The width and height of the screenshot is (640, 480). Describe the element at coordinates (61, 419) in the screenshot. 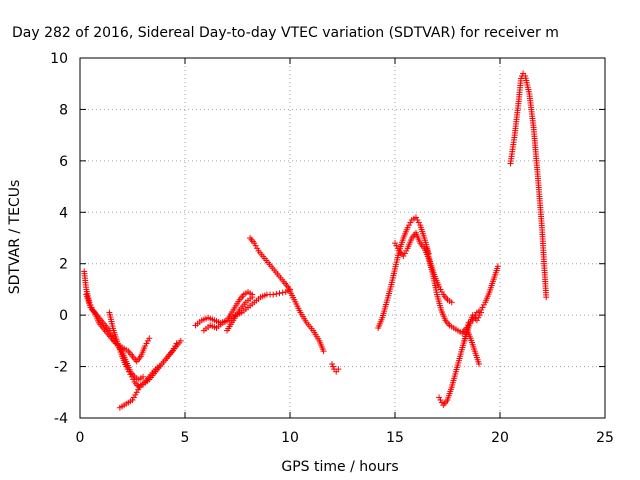

I see `y-tick-label: -4` at that location.